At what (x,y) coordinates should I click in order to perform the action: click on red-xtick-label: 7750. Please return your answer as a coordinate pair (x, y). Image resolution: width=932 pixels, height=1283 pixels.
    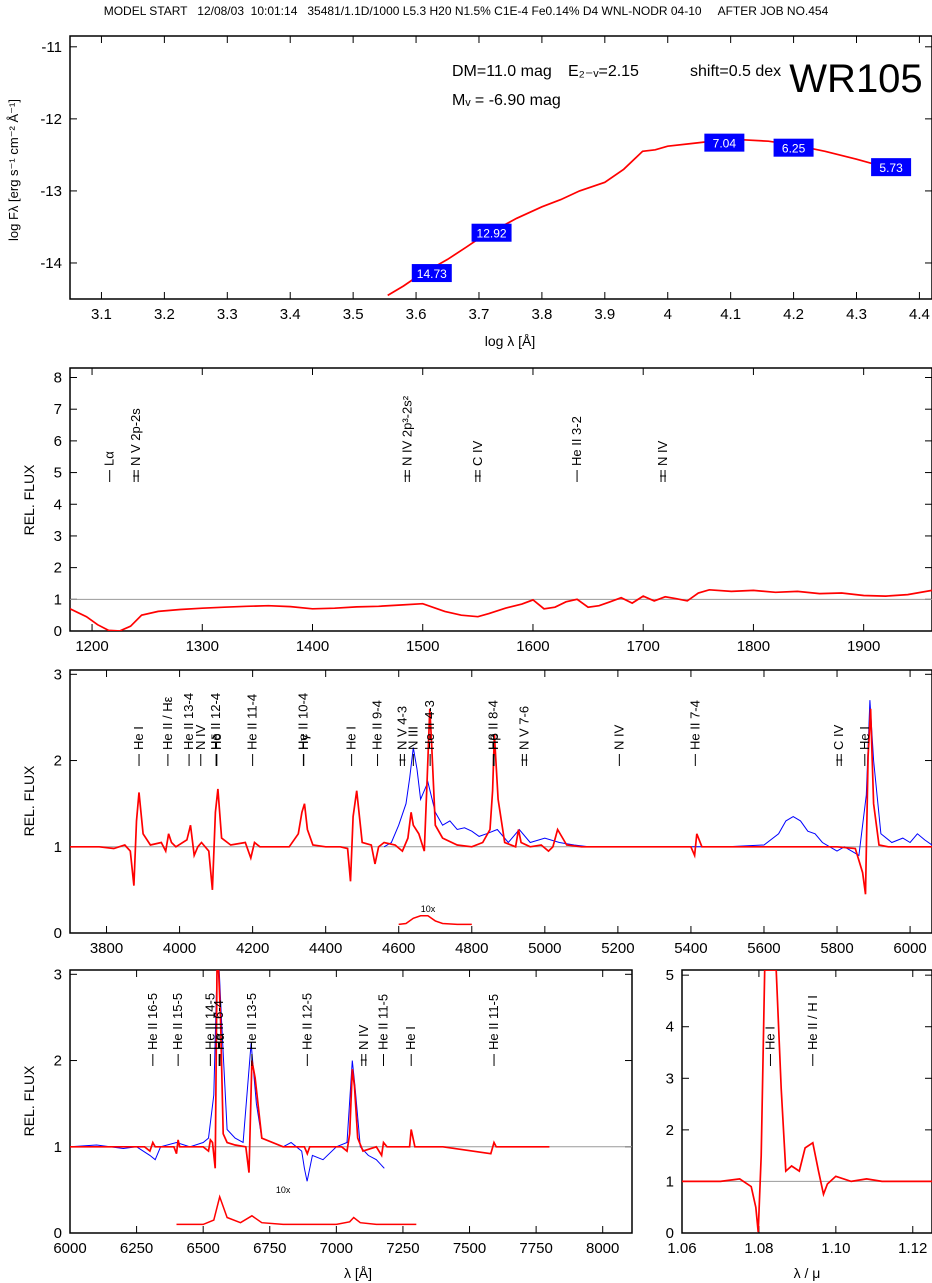
    Looking at the image, I should click on (535, 1248).